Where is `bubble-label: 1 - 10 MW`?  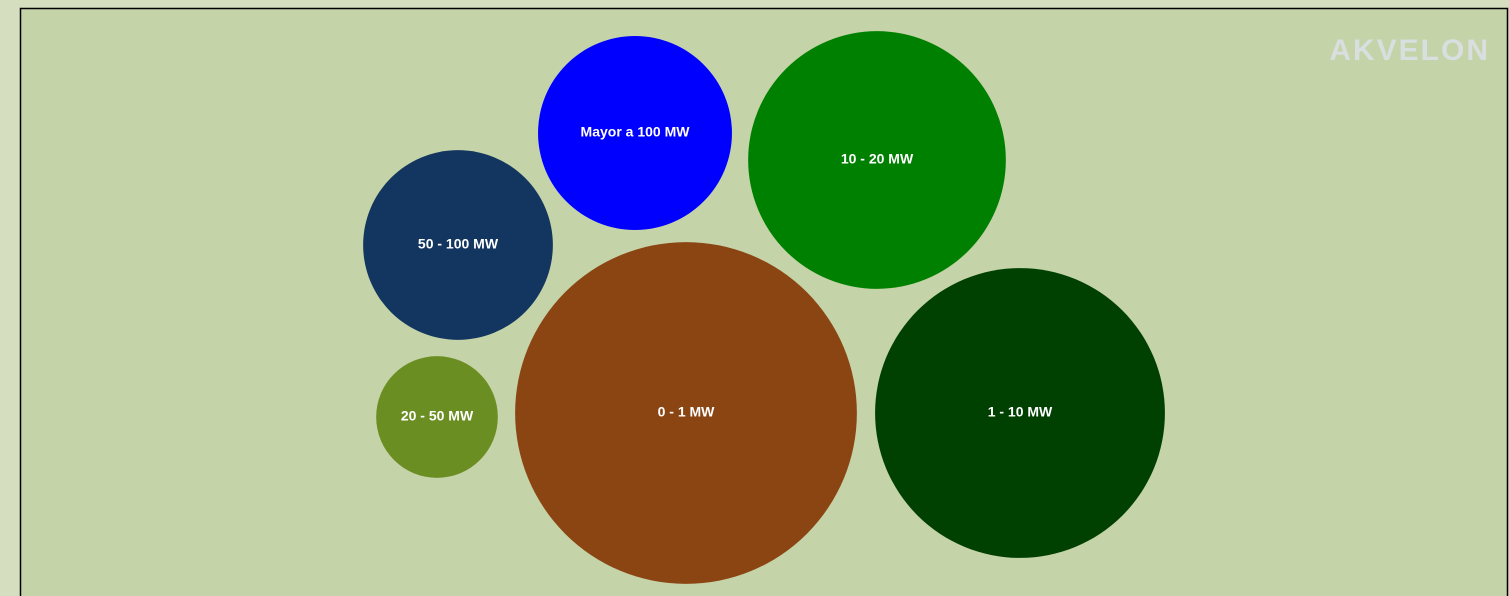 bubble-label: 1 - 10 MW is located at coordinates (1020, 412).